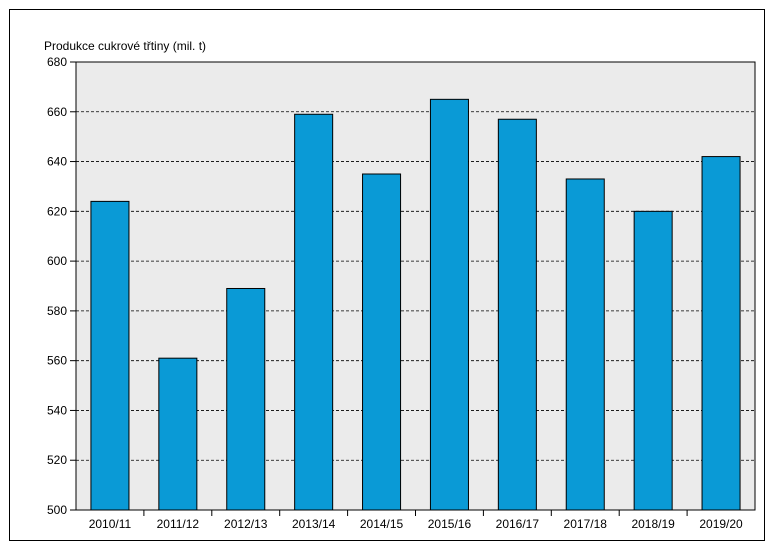 The image size is (774, 550). I want to click on y-axis-label: Produkce cukrové třtiny (mil. t), so click(125, 46).